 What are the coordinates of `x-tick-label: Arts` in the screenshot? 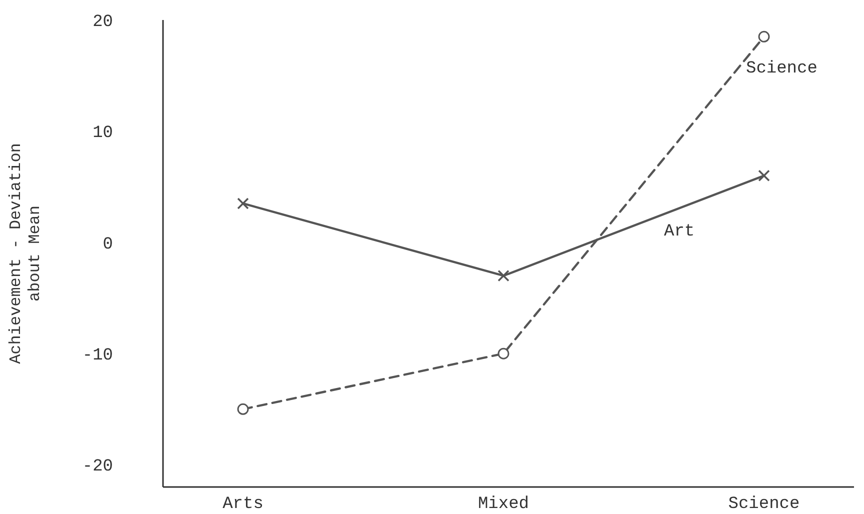 It's located at (243, 504).